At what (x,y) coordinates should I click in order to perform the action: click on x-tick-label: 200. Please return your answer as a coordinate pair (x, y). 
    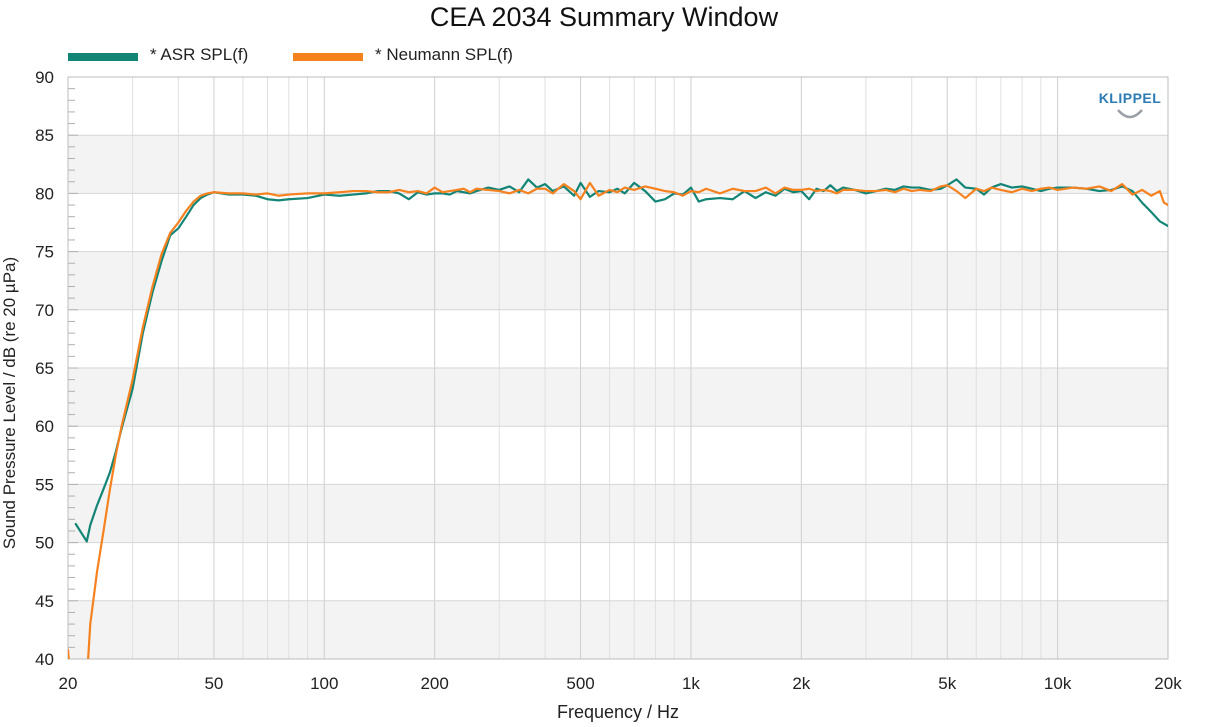
    Looking at the image, I should click on (434, 683).